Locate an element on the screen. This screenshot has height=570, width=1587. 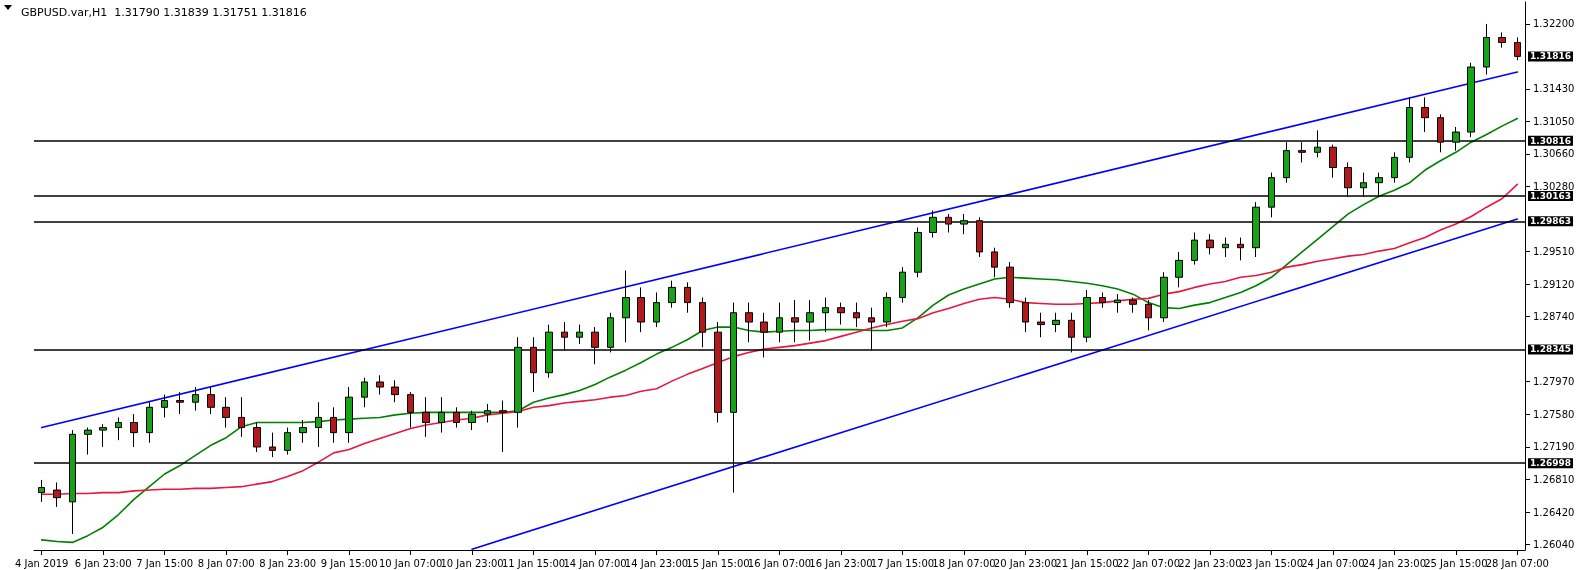
y-tick-label: 1.30280 is located at coordinates (1554, 186).